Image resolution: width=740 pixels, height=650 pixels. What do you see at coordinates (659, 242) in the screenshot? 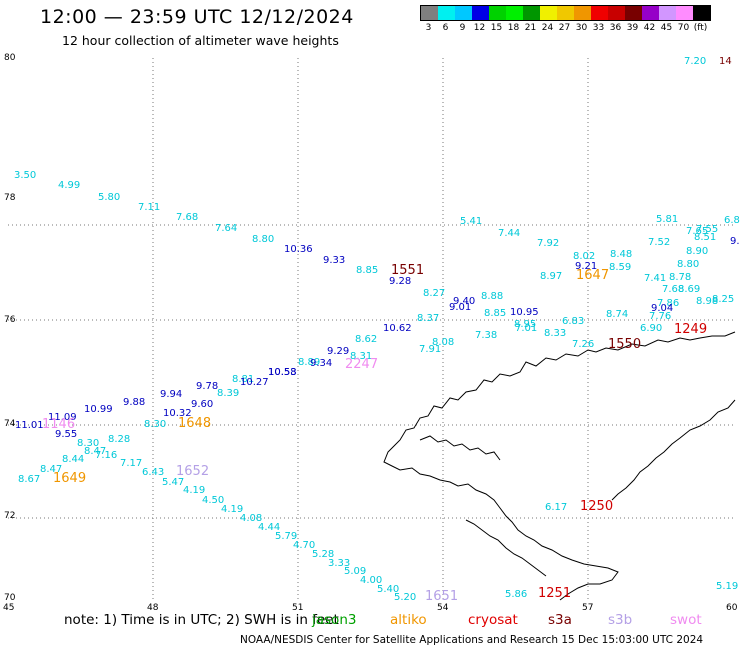
I see `wave-height-value: 7.52` at bounding box center [659, 242].